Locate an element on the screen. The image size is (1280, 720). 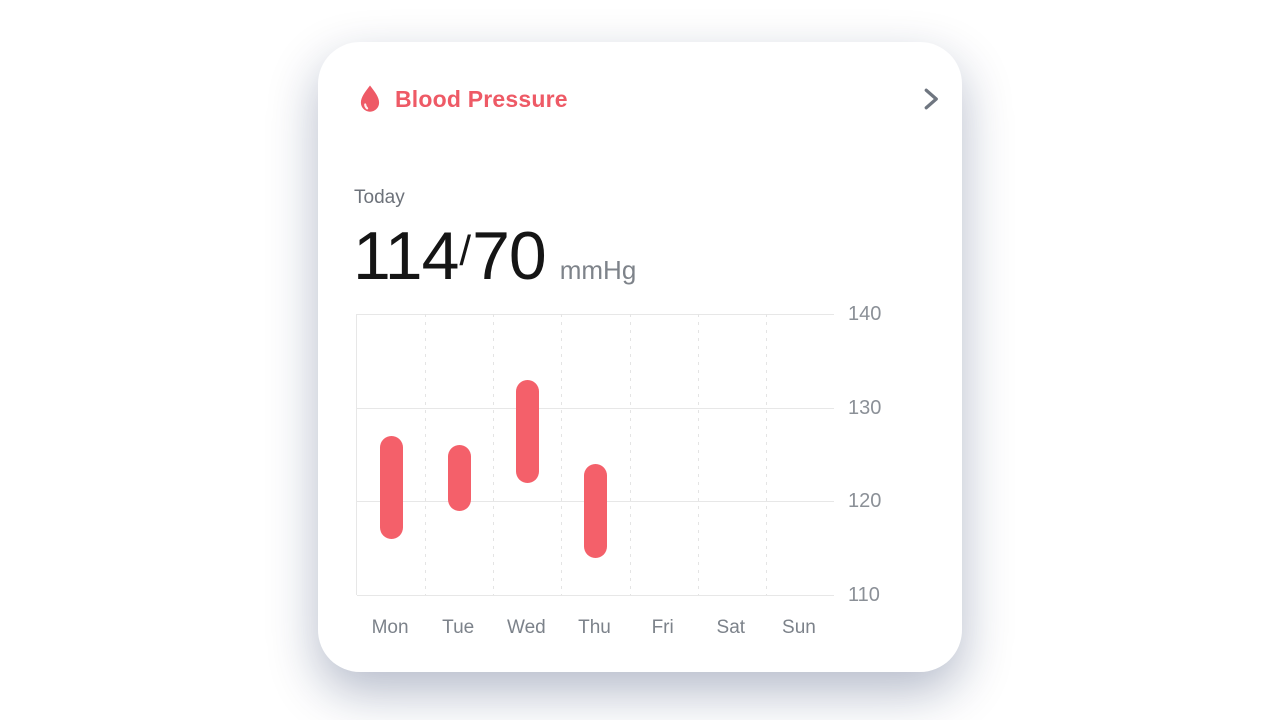
x-axis-tick-label: Tue is located at coordinates (458, 627).